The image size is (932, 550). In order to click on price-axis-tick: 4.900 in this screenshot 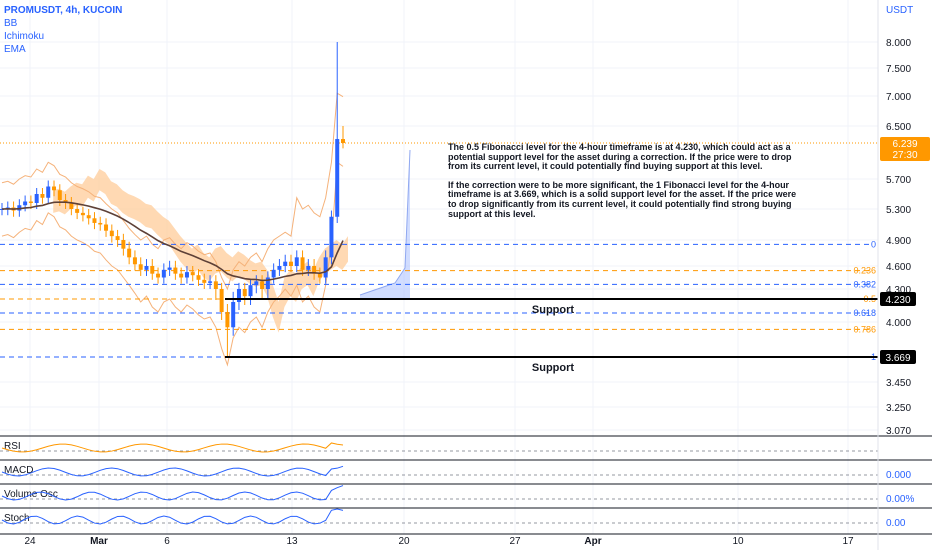, I will do `click(898, 241)`.